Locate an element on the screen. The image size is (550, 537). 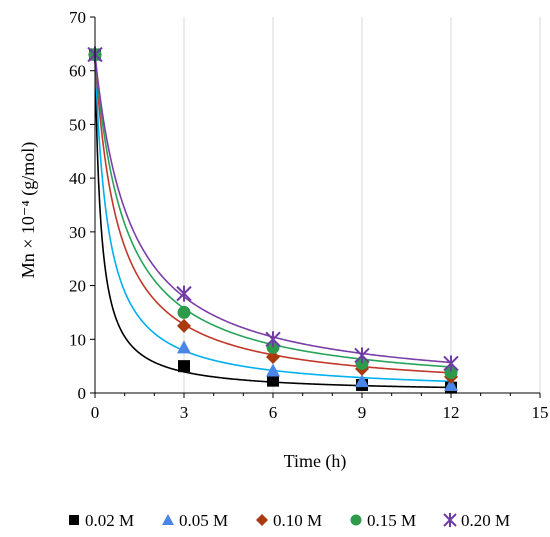
legend-item-0.02-M: 0.02 M is located at coordinates (101, 520).